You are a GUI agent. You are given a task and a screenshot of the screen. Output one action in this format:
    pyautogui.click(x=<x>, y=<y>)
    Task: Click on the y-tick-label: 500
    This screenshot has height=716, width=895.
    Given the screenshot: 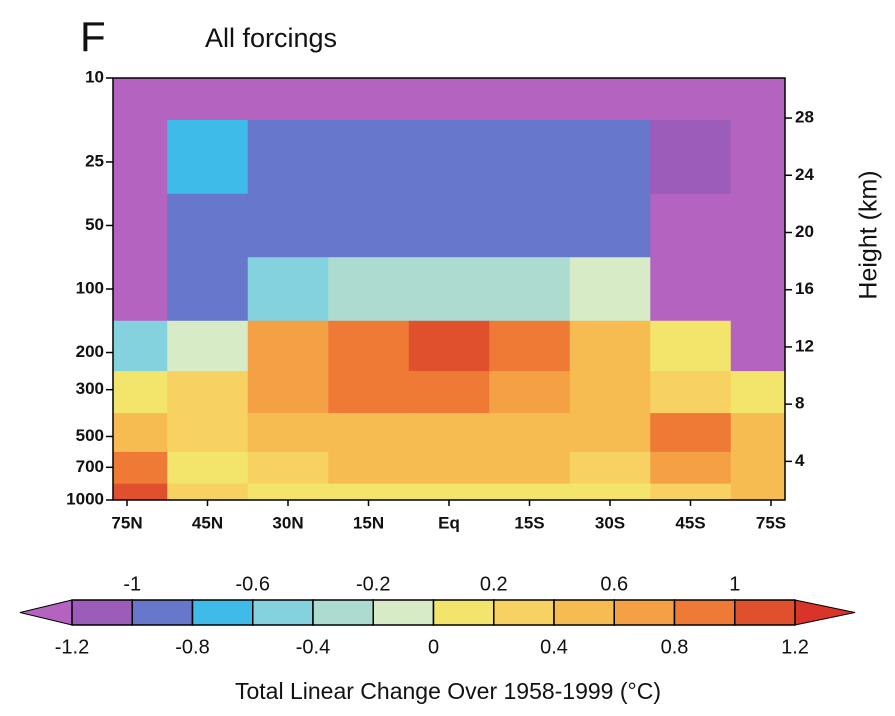 What is the action you would take?
    pyautogui.click(x=90, y=435)
    